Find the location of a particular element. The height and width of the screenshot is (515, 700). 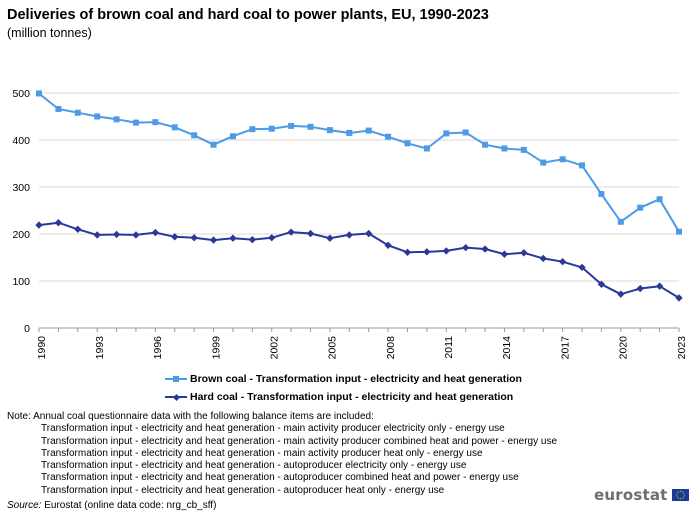

y-tick-label: 500 is located at coordinates (21, 94).